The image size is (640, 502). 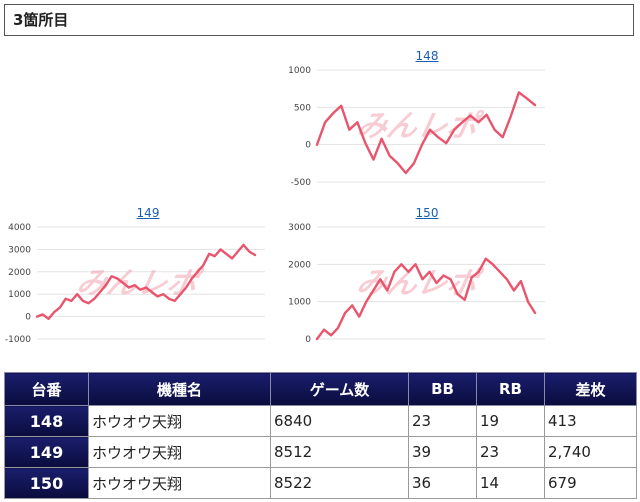 What do you see at coordinates (427, 213) in the screenshot?
I see `chart-150-link: 150` at bounding box center [427, 213].